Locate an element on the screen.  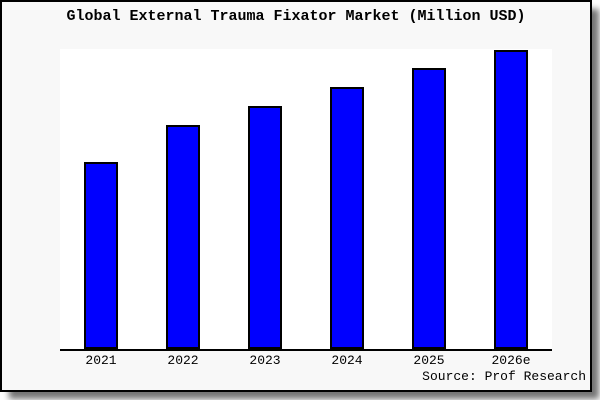
bar-2023 is located at coordinates (265, 227).